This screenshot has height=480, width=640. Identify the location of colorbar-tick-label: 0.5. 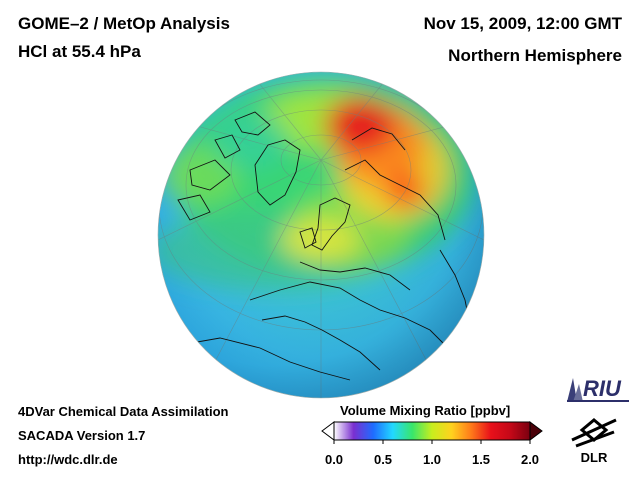
(383, 459).